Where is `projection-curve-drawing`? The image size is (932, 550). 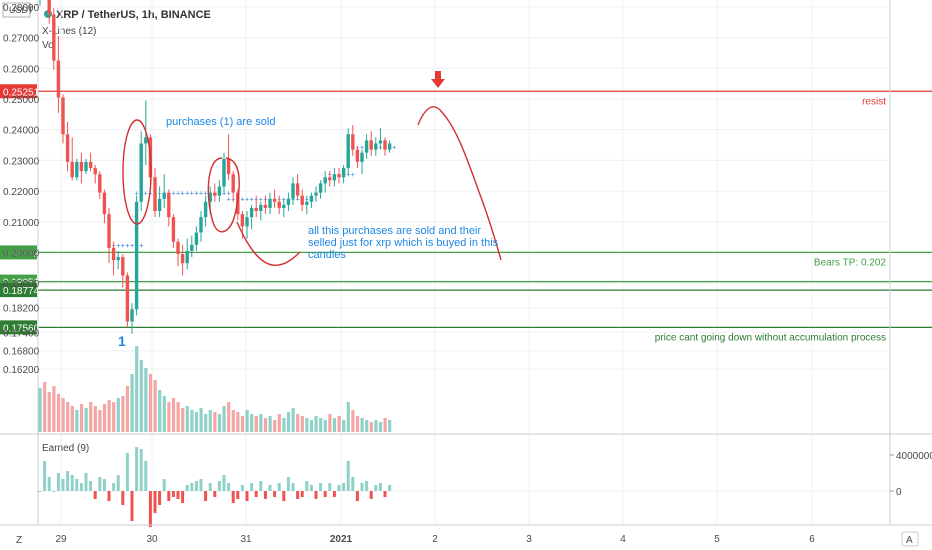
projection-curve-drawing is located at coordinates (459, 183).